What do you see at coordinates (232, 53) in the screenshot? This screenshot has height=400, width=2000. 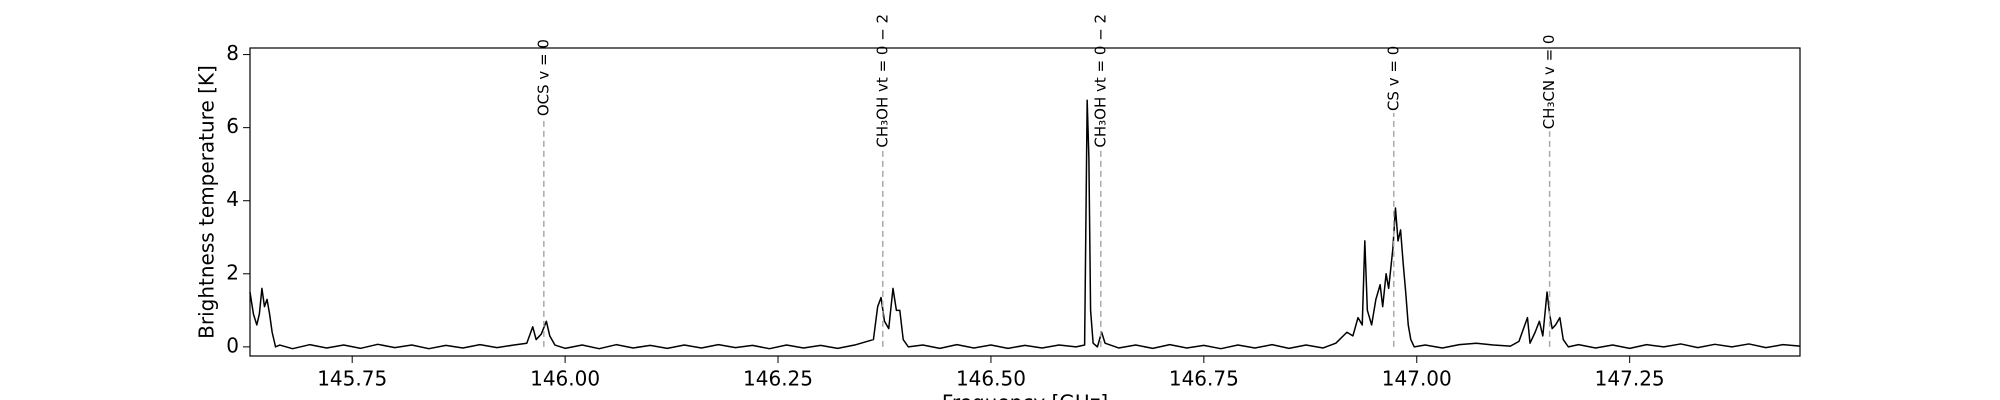 I see `y-tick-label: 8` at bounding box center [232, 53].